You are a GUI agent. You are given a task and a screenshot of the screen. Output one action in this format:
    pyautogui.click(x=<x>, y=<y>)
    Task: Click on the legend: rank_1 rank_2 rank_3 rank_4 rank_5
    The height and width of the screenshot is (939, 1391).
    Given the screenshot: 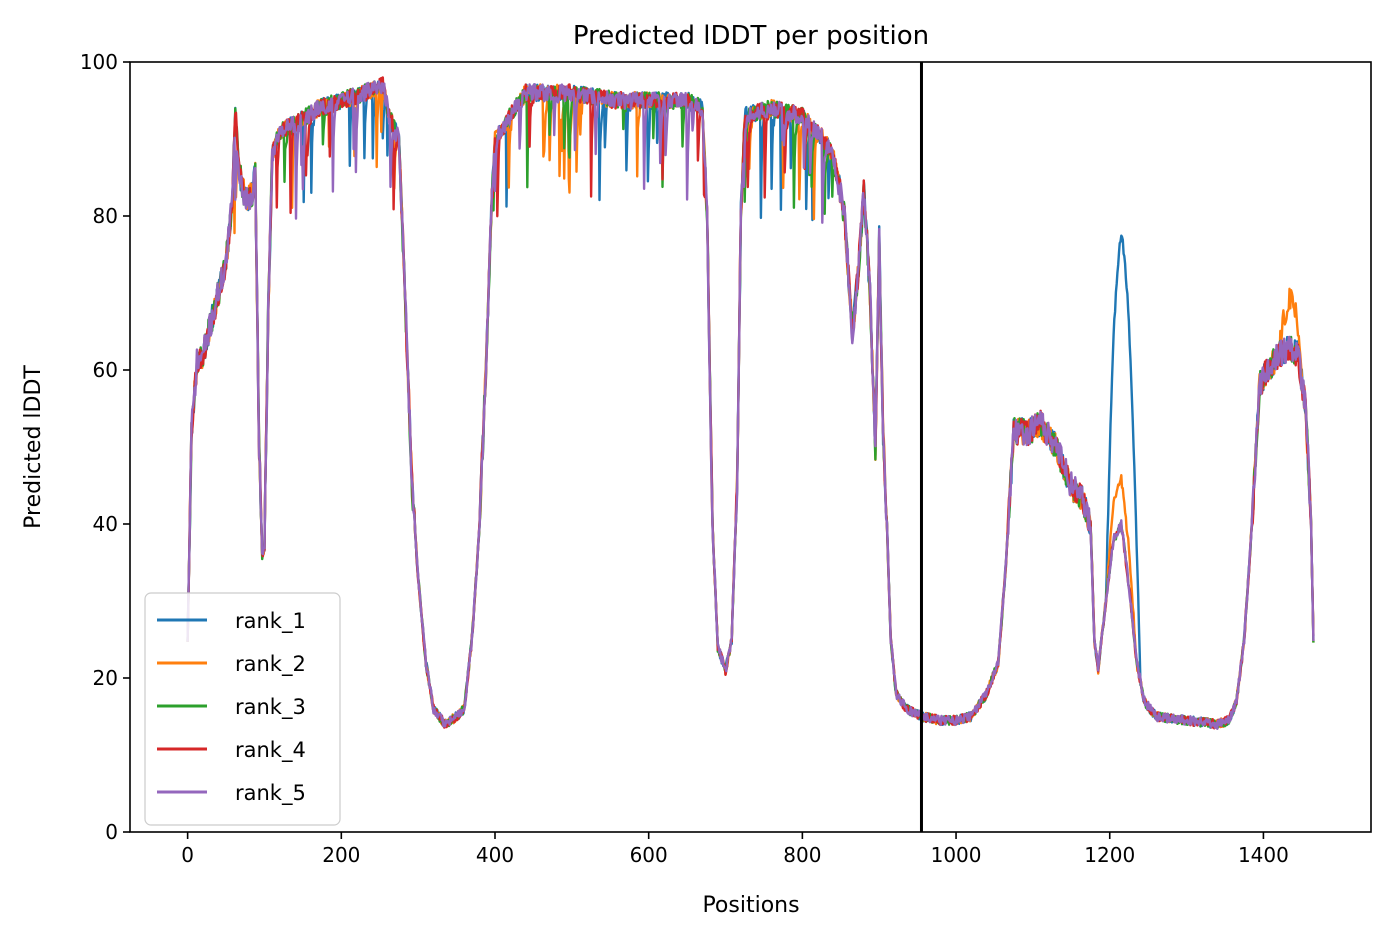 What is the action you would take?
    pyautogui.click(x=242, y=709)
    